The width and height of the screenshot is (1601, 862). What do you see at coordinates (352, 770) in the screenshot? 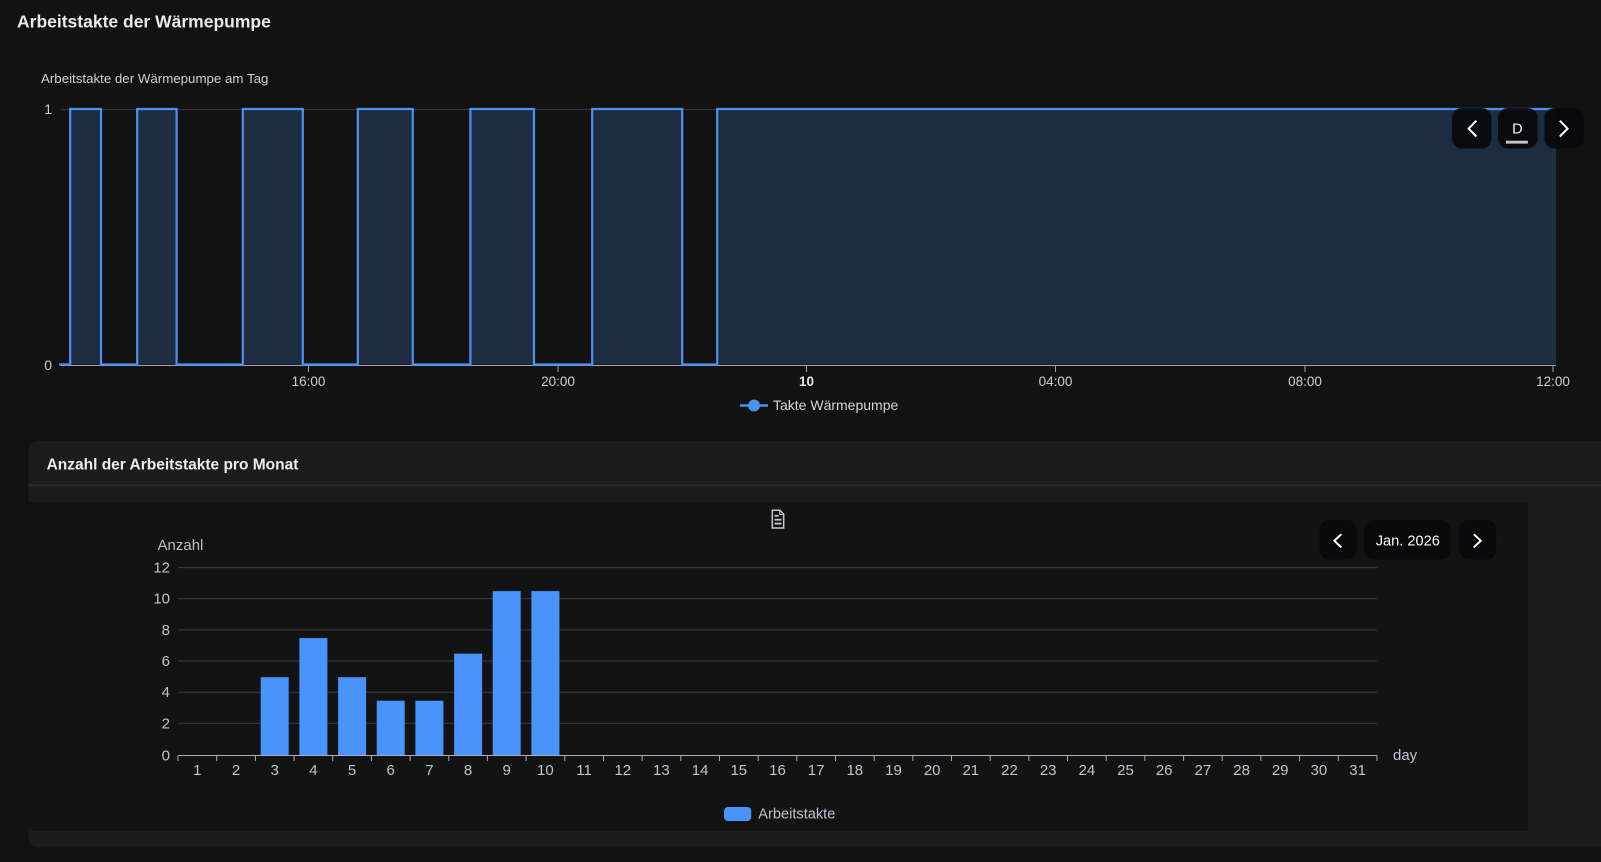
I see `svg-text: 5` at bounding box center [352, 770].